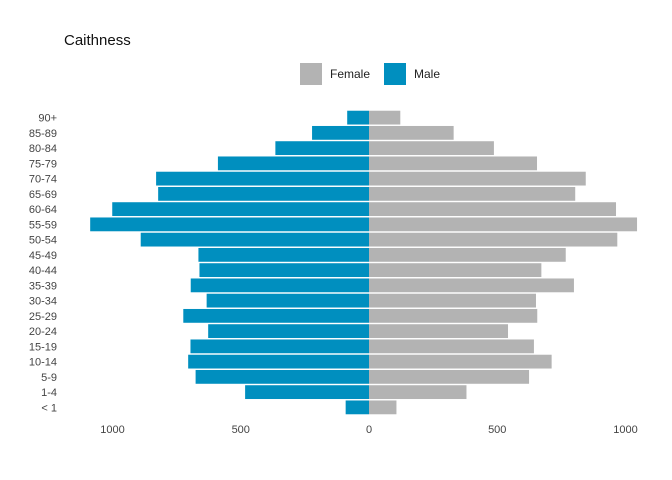 The width and height of the screenshot is (672, 480). I want to click on legend-item-male: Male, so click(412, 74).